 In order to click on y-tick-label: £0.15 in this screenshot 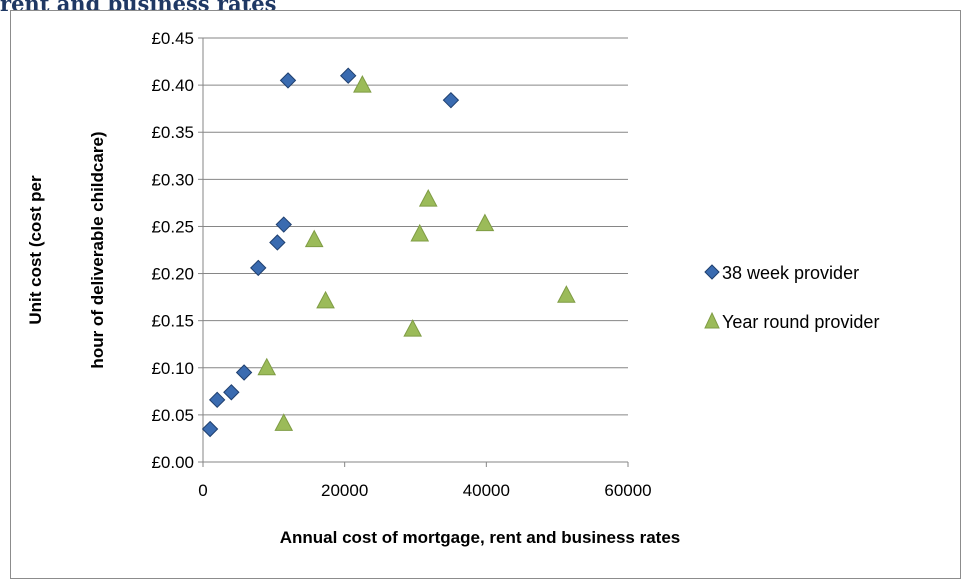, I will do `click(172, 321)`.